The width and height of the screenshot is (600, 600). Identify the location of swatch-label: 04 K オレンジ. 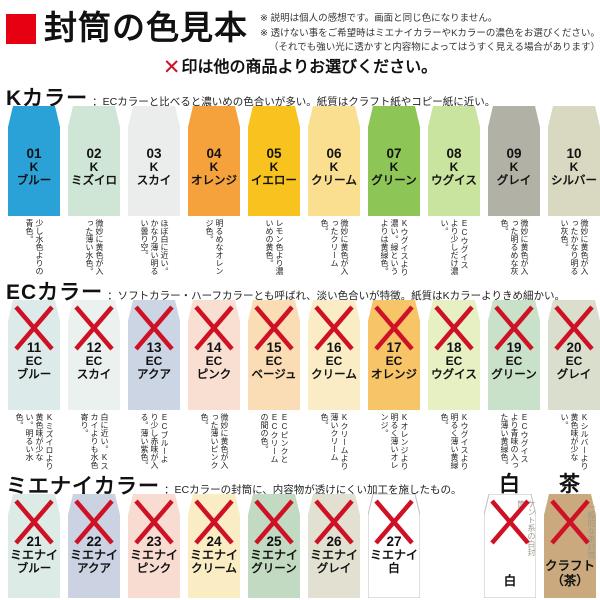
(214, 166).